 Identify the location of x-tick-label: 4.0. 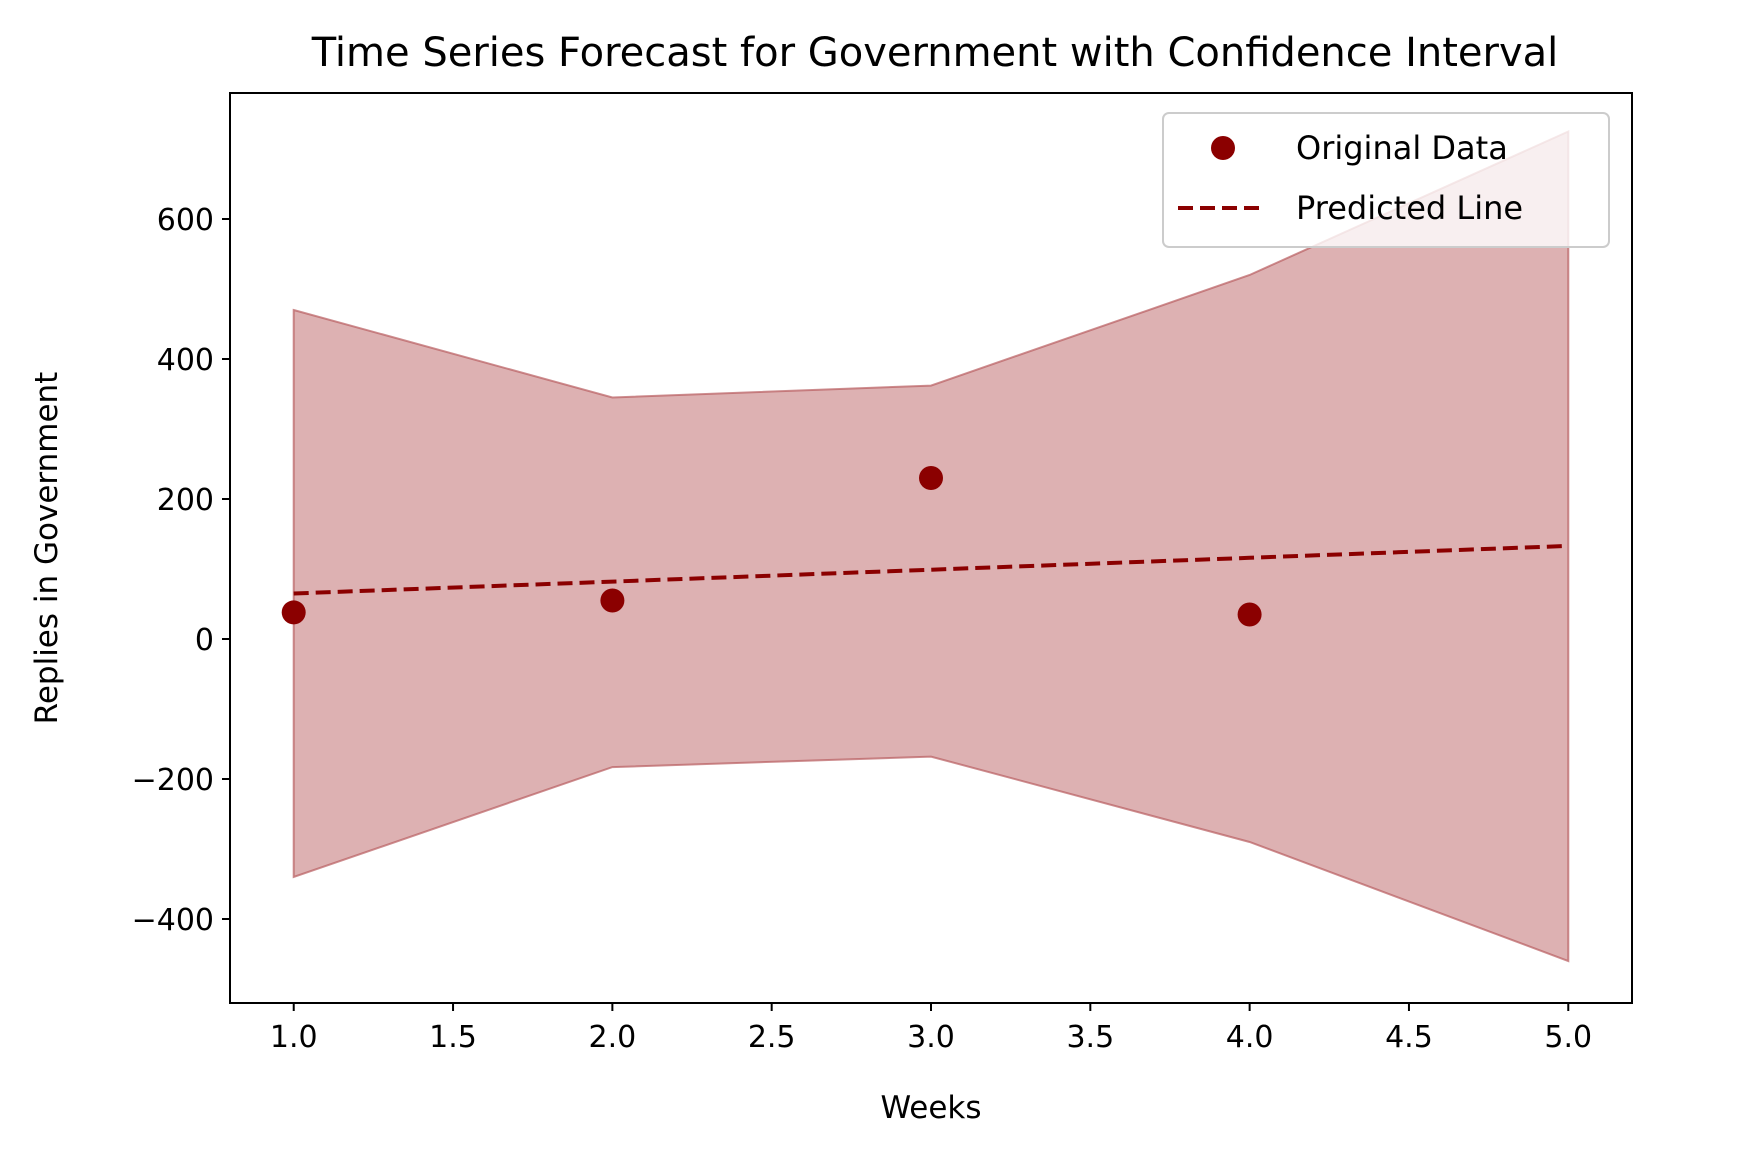
(1250, 1037).